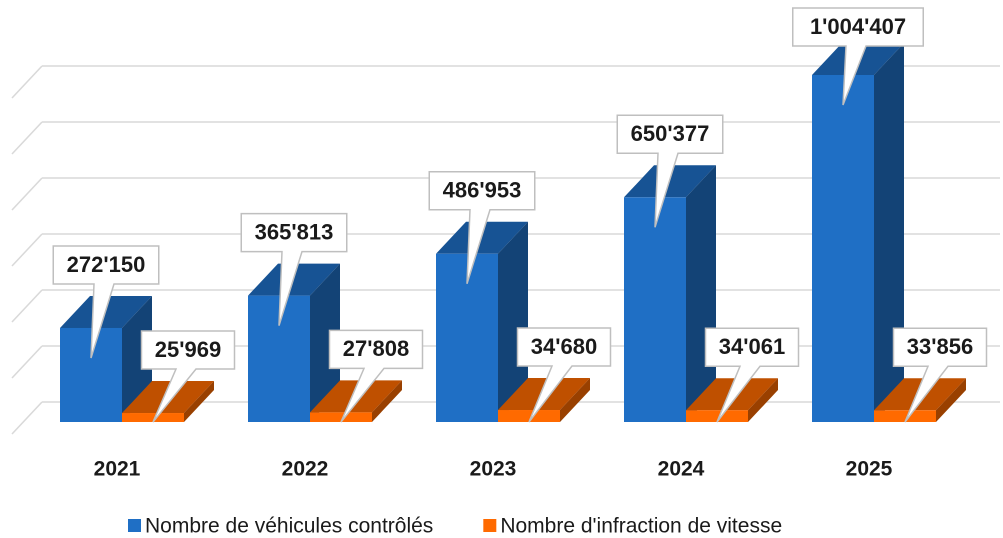 This screenshot has height=538, width=1003. What do you see at coordinates (752, 346) in the screenshot?
I see `value-label: 34'061` at bounding box center [752, 346].